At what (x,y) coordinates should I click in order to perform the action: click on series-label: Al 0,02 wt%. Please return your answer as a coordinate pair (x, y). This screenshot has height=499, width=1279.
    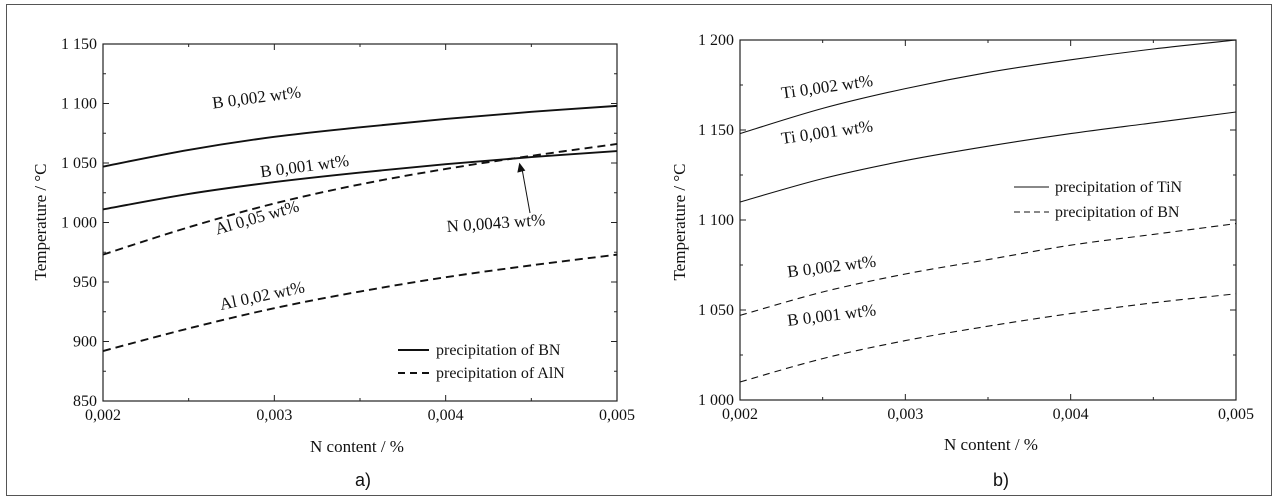
    Looking at the image, I should click on (262, 295).